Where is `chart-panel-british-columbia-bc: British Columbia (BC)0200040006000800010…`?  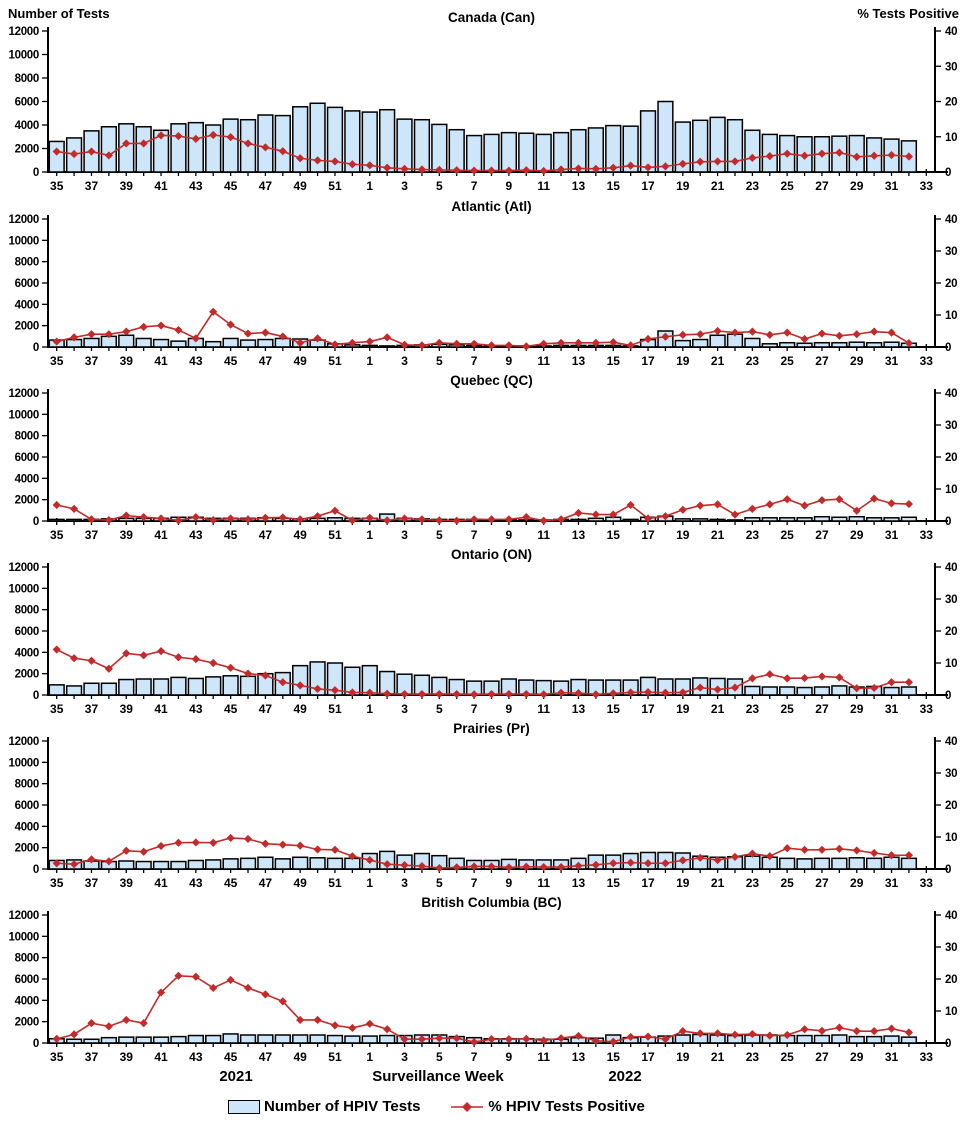 chart-panel-british-columbia-bc: British Columbia (BC)0200040006000800010… is located at coordinates (483, 979).